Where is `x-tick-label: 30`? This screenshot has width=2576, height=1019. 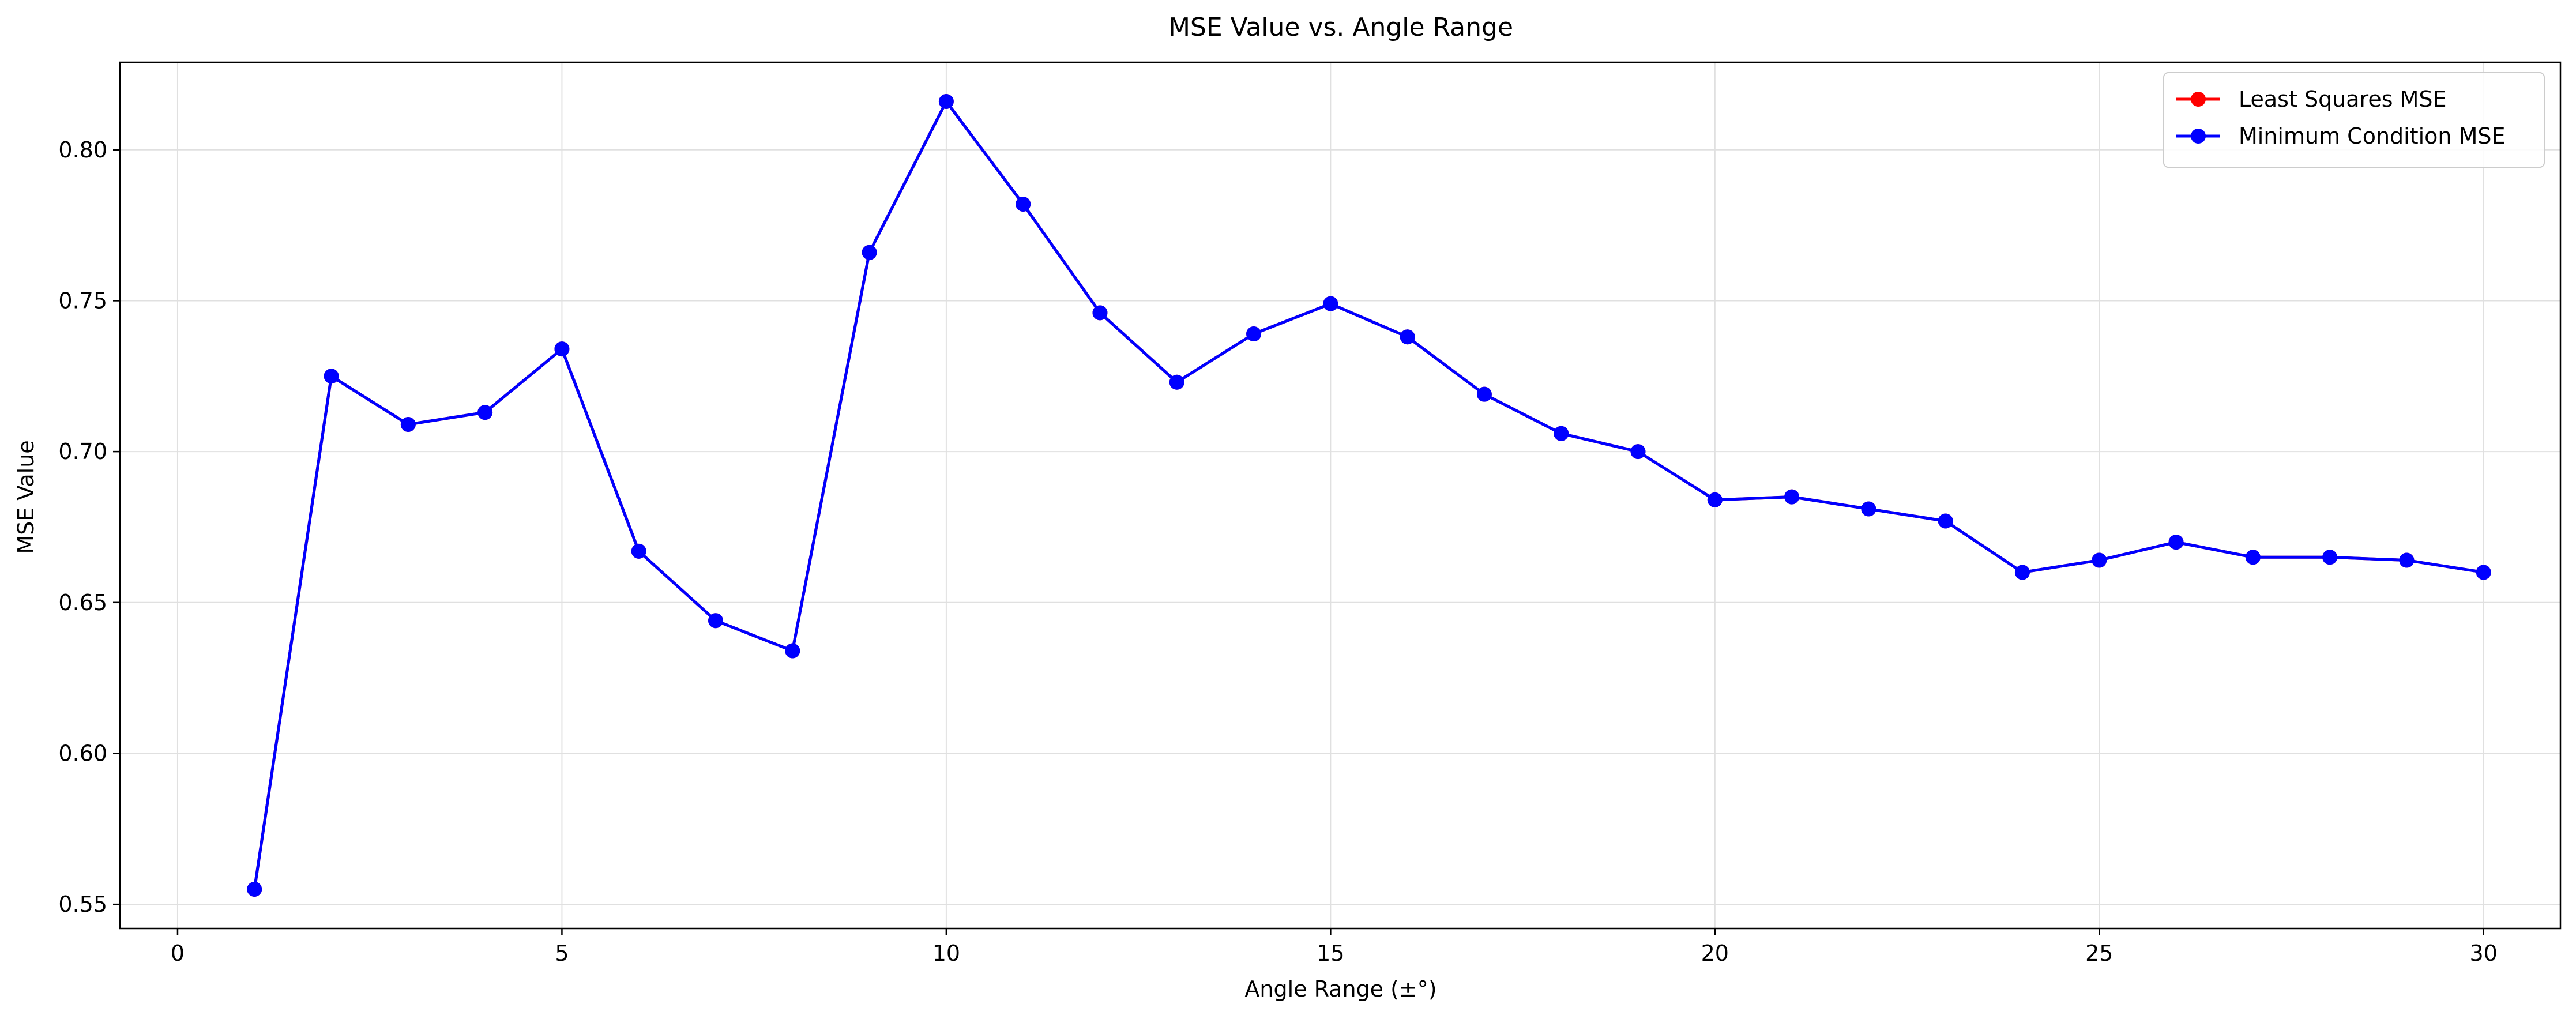 x-tick-label: 30 is located at coordinates (2484, 953).